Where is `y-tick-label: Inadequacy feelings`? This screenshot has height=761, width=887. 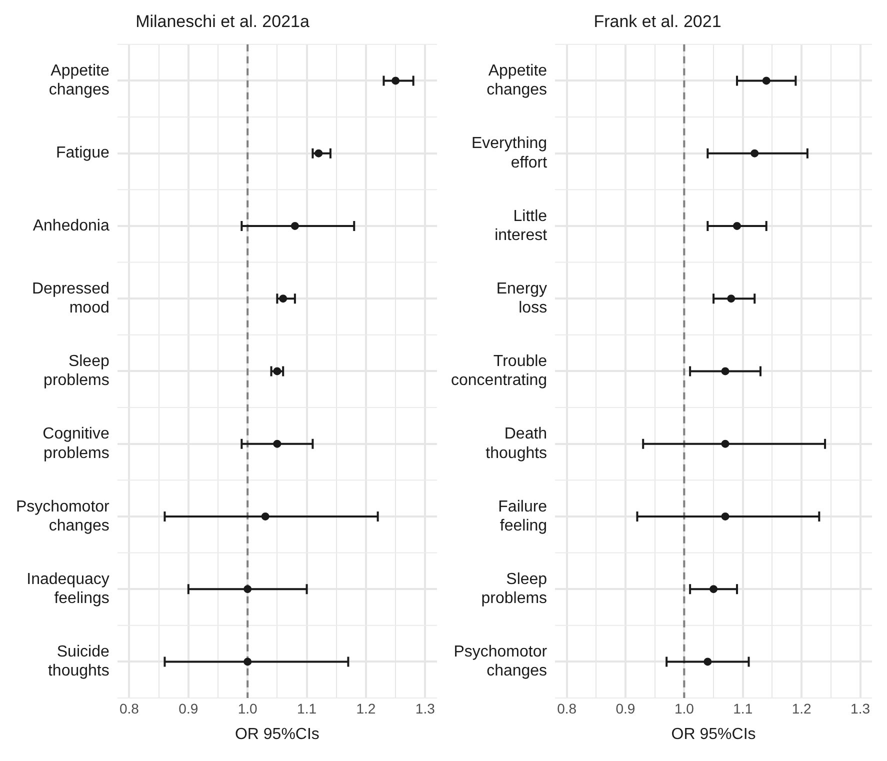
y-tick-label: Inadequacy feelings is located at coordinates (68, 589).